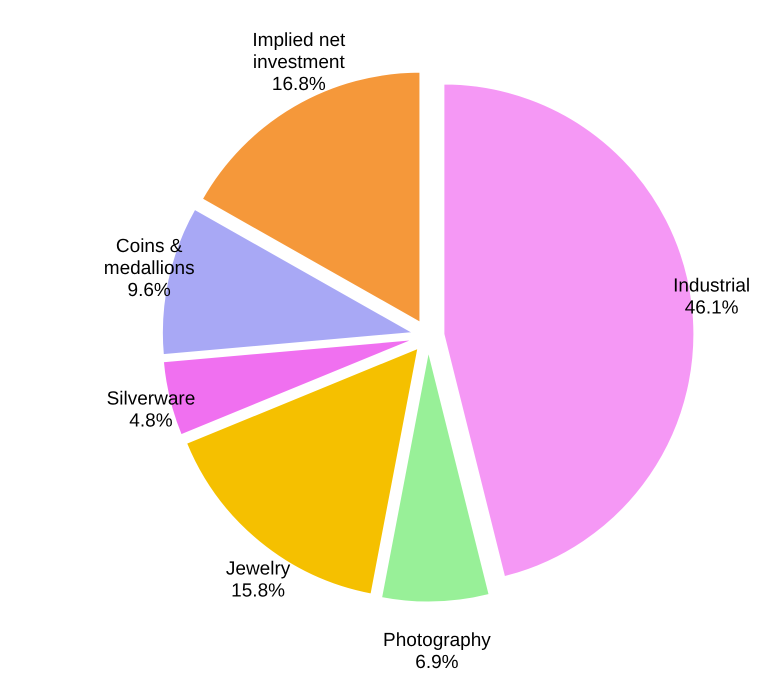 The height and width of the screenshot is (698, 784). I want to click on data-label: 46.1%, so click(711, 307).